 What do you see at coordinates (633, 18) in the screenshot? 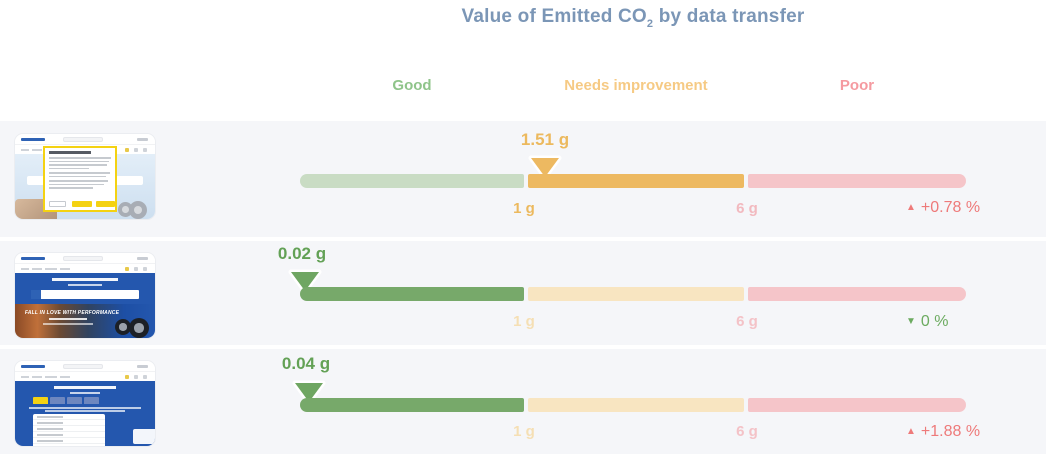
I see `page-title: Value of Emitted CO2 by data transfer` at bounding box center [633, 18].